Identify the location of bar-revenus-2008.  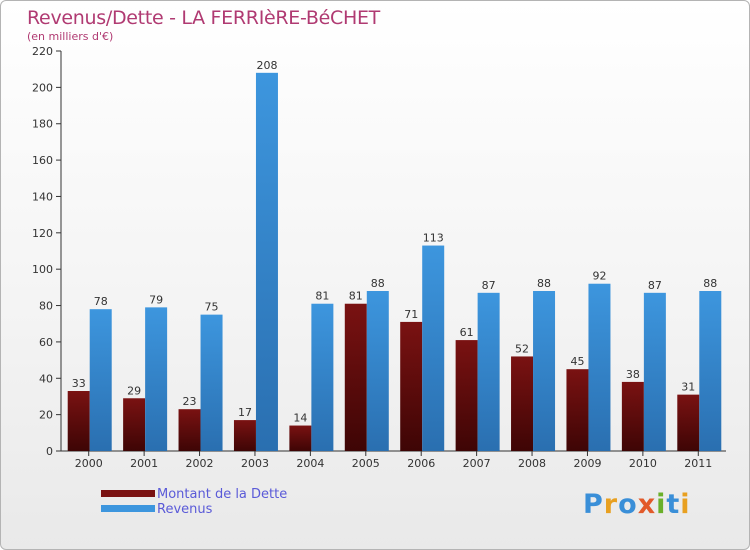
(544, 371).